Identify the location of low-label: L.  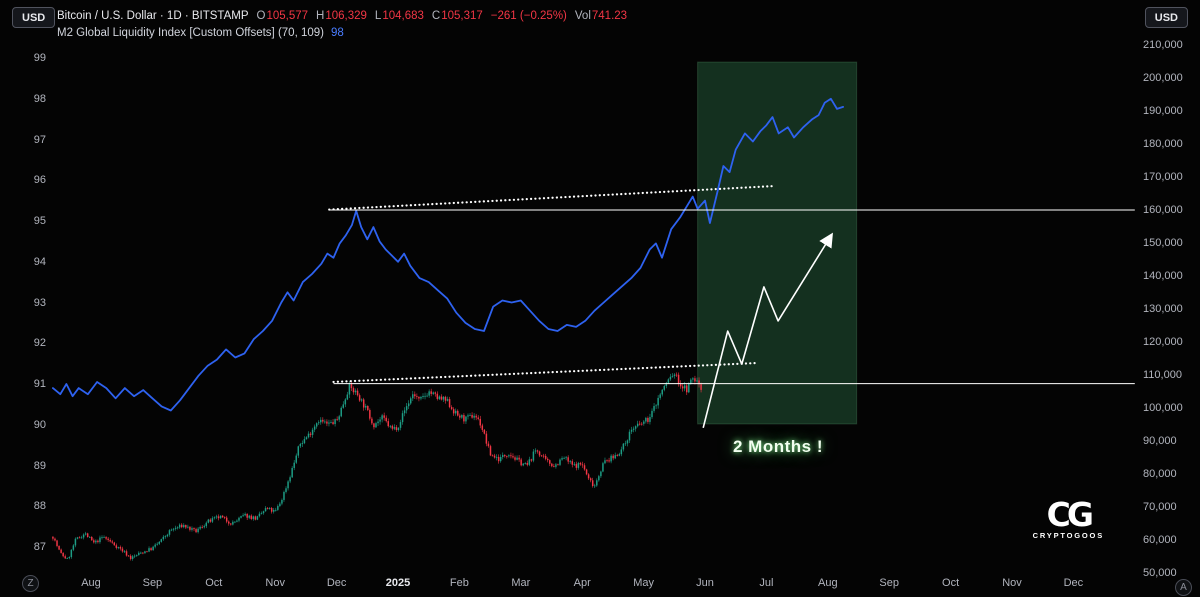
(378, 16).